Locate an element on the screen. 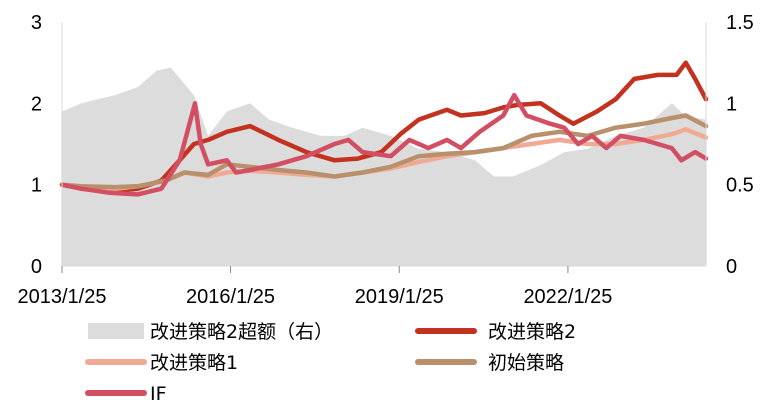 This screenshot has height=408, width=762. legend: 改进策略2超额（右） 改进策略2 改进策略1 初始策略 IF is located at coordinates (330, 363).